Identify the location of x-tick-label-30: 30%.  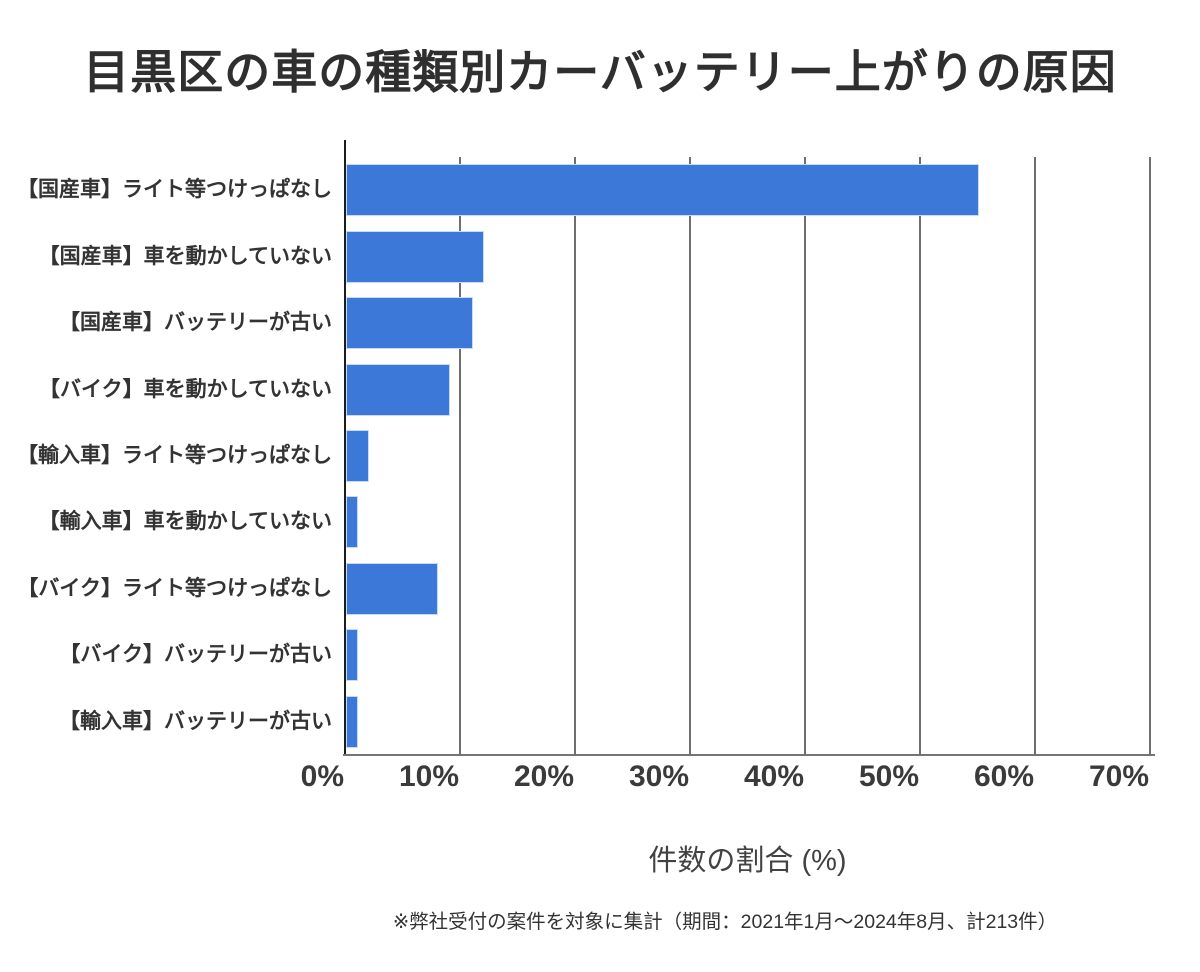
(658, 776).